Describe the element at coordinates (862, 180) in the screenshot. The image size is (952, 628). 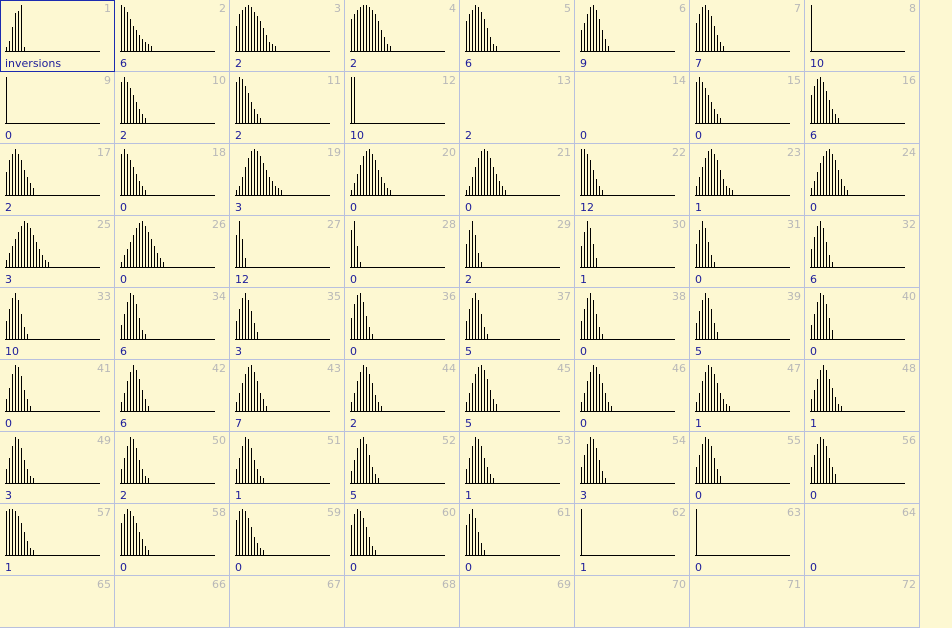
I see `histogram-cell: 24 0` at that location.